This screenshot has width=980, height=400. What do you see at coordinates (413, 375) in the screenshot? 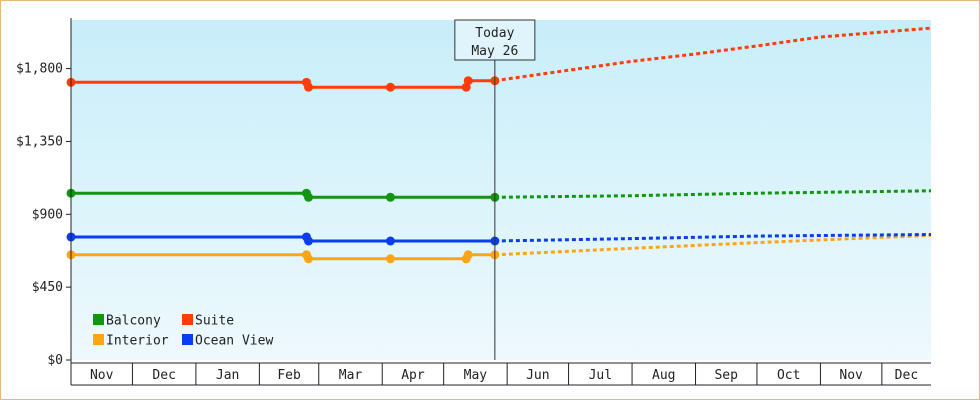
I see `x-tick-label: Apr` at bounding box center [413, 375].